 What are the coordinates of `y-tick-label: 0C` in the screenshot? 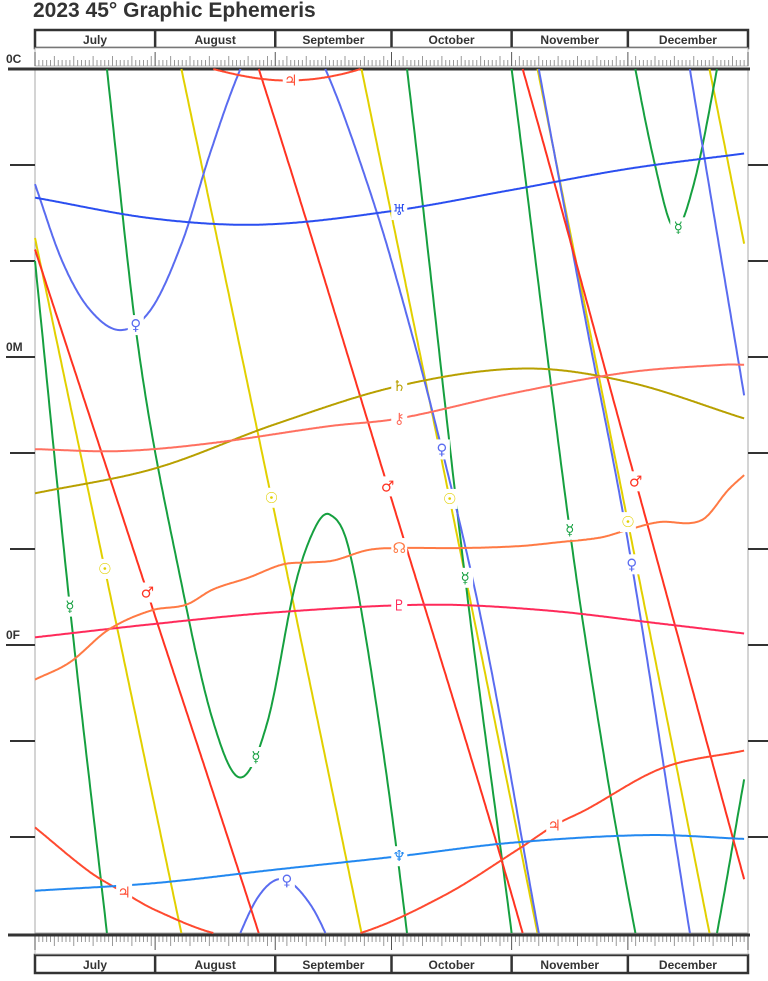 It's located at (14, 59).